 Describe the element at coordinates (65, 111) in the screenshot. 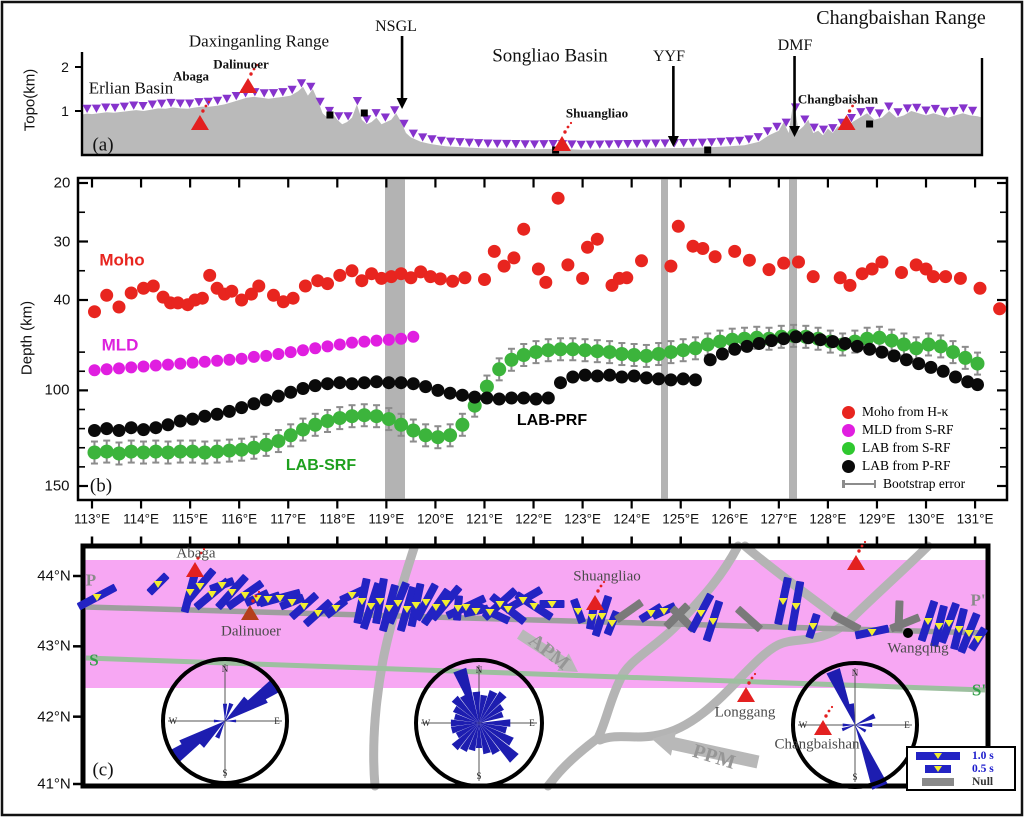

I see `topo-tick-label: 1` at that location.